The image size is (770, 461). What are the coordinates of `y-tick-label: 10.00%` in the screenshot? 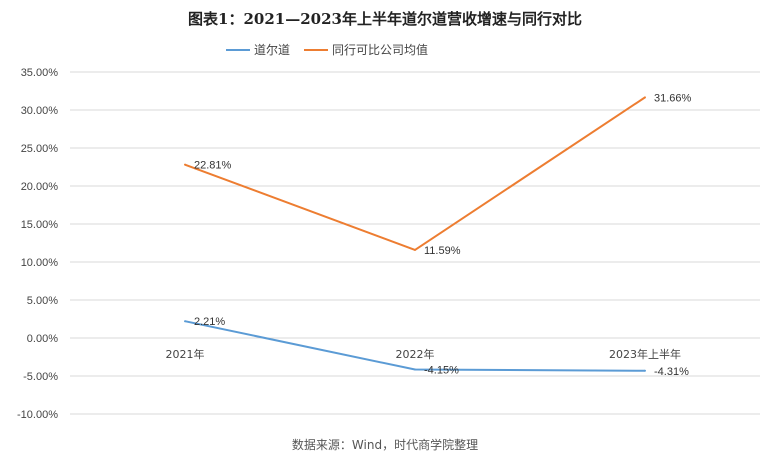 It's located at (40, 263).